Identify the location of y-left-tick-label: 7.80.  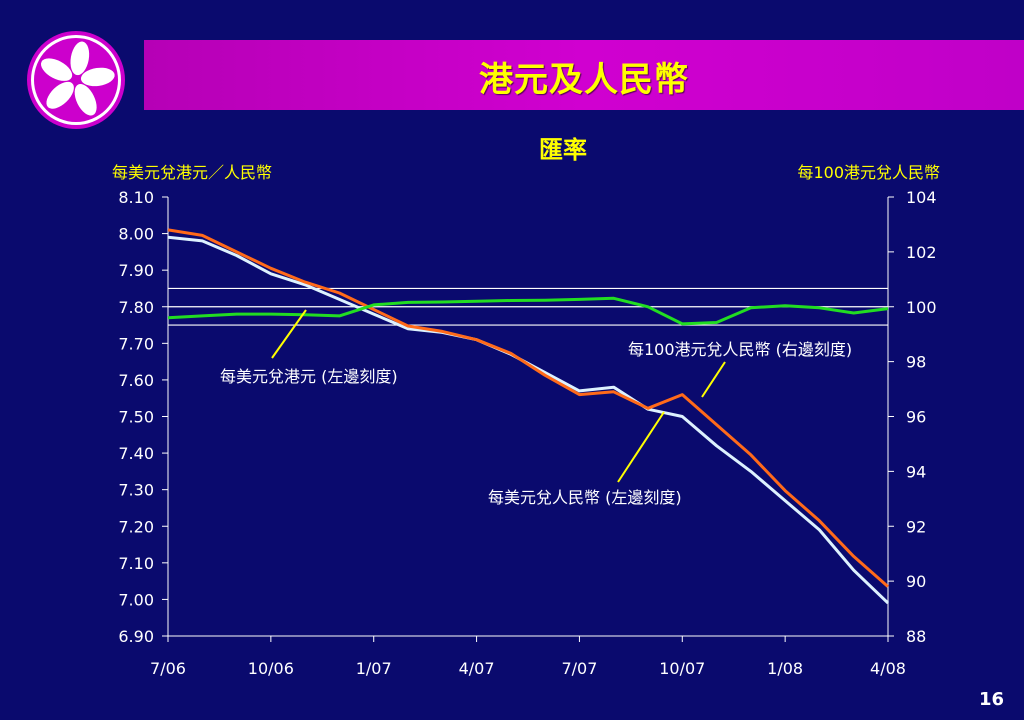
(136, 307).